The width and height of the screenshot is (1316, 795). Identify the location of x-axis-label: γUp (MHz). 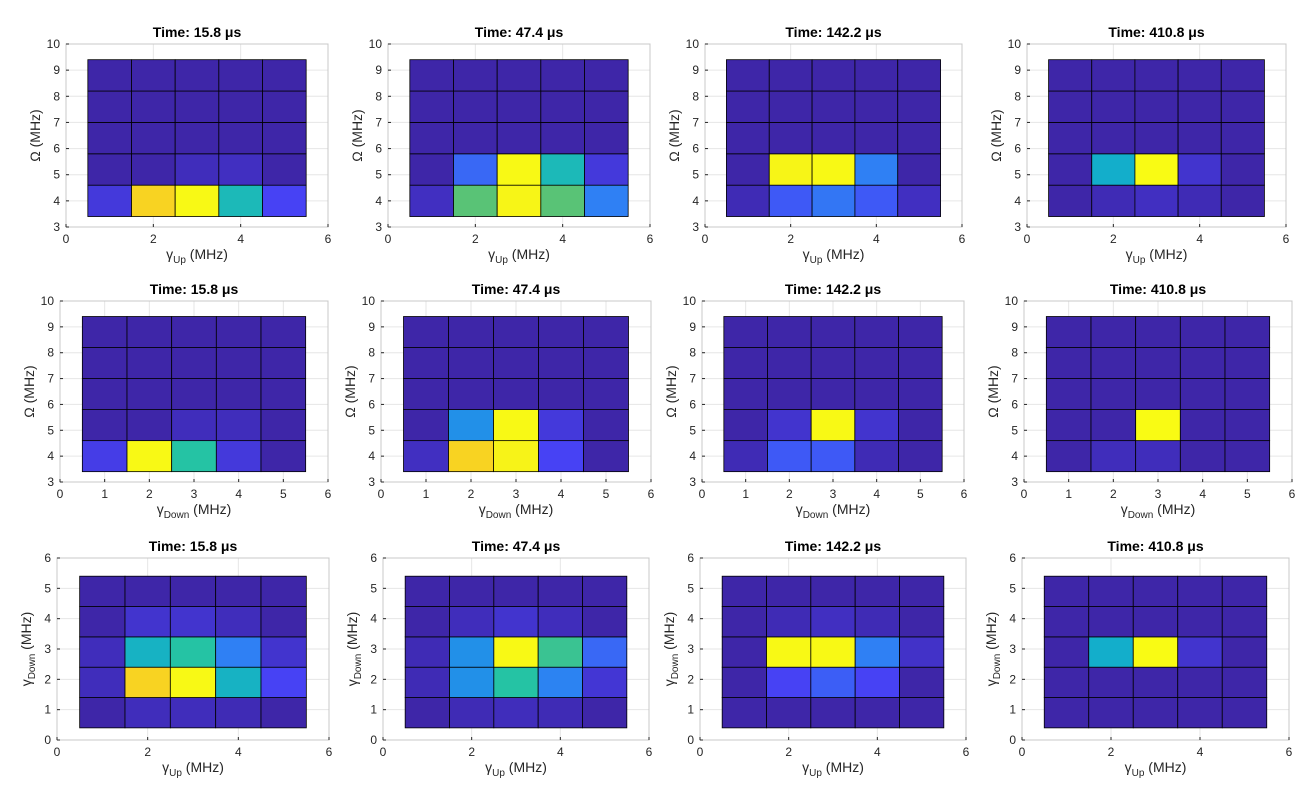
(197, 256).